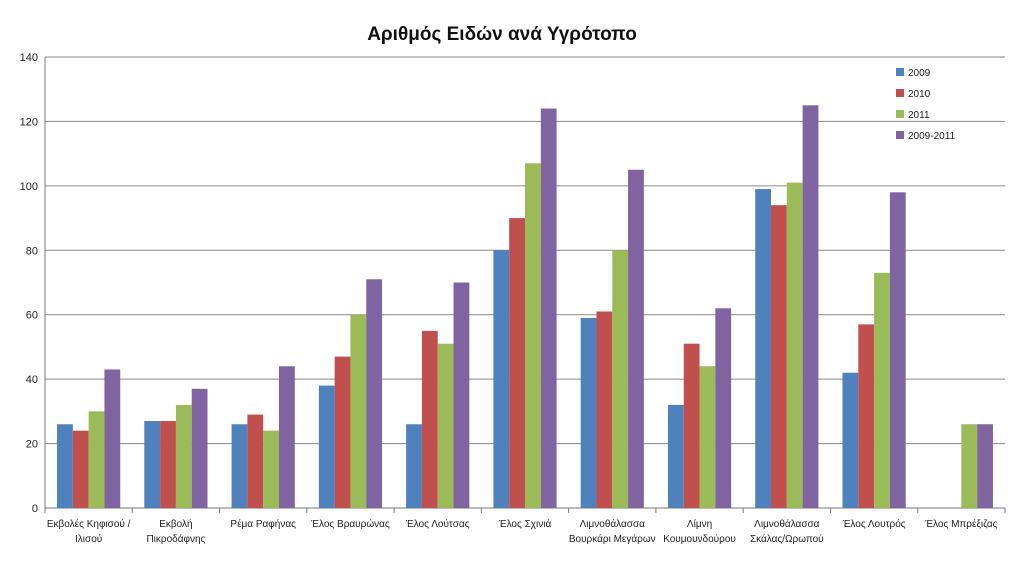  Describe the element at coordinates (900, 135) in the screenshot. I see `legend-swatch-2009-2011` at that location.